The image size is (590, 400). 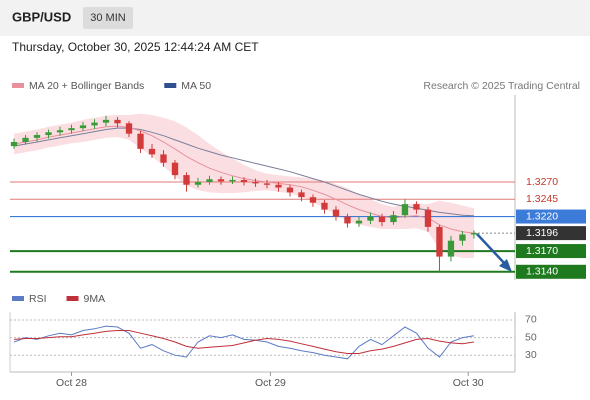 I want to click on timeframe-box, so click(x=108, y=18).